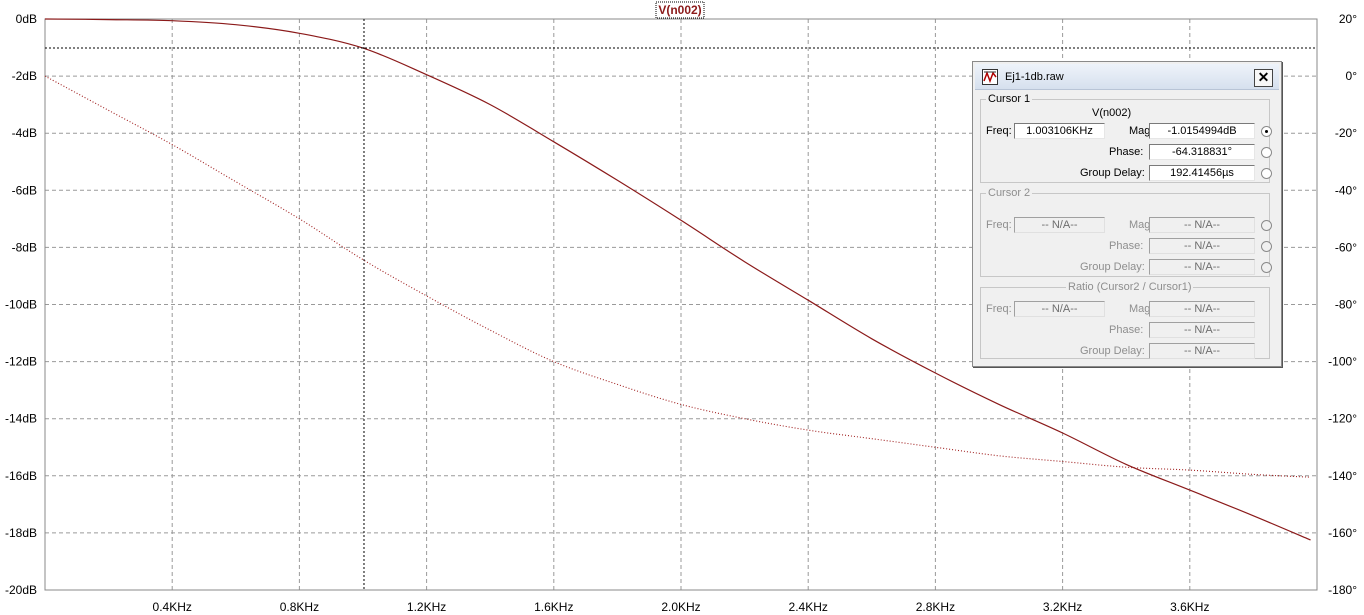 Image resolution: width=1364 pixels, height=615 pixels. What do you see at coordinates (1202, 309) in the screenshot?
I see `ratio-mag-field: -- N/A--` at bounding box center [1202, 309].